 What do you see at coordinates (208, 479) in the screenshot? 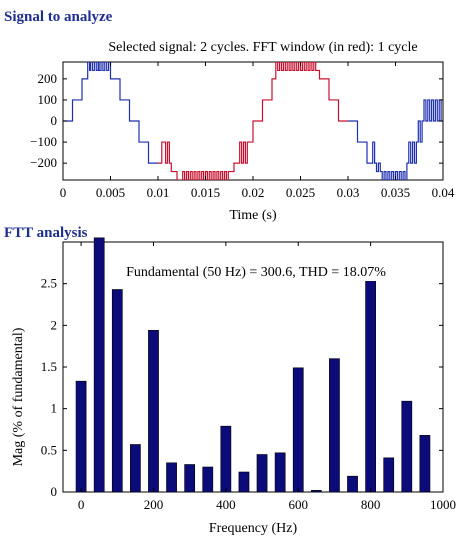
I see `fft-bar-350hz` at bounding box center [208, 479].